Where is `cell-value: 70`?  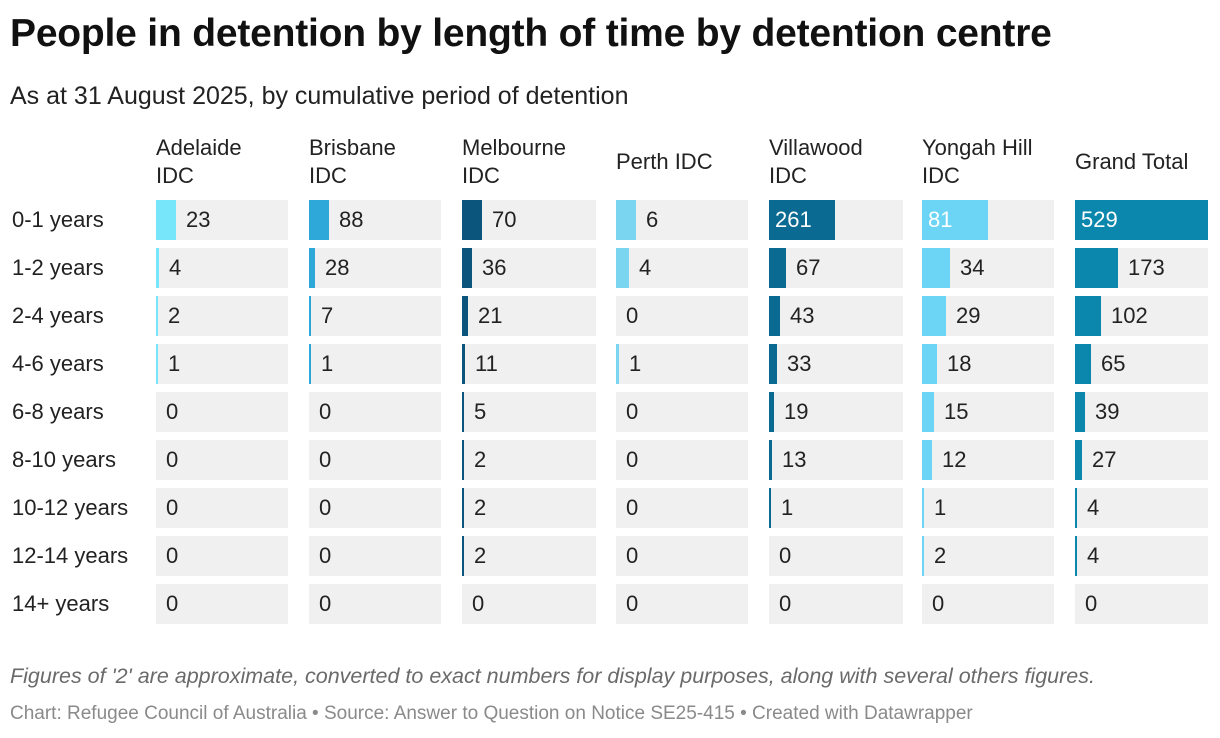 cell-value: 70 is located at coordinates (504, 219).